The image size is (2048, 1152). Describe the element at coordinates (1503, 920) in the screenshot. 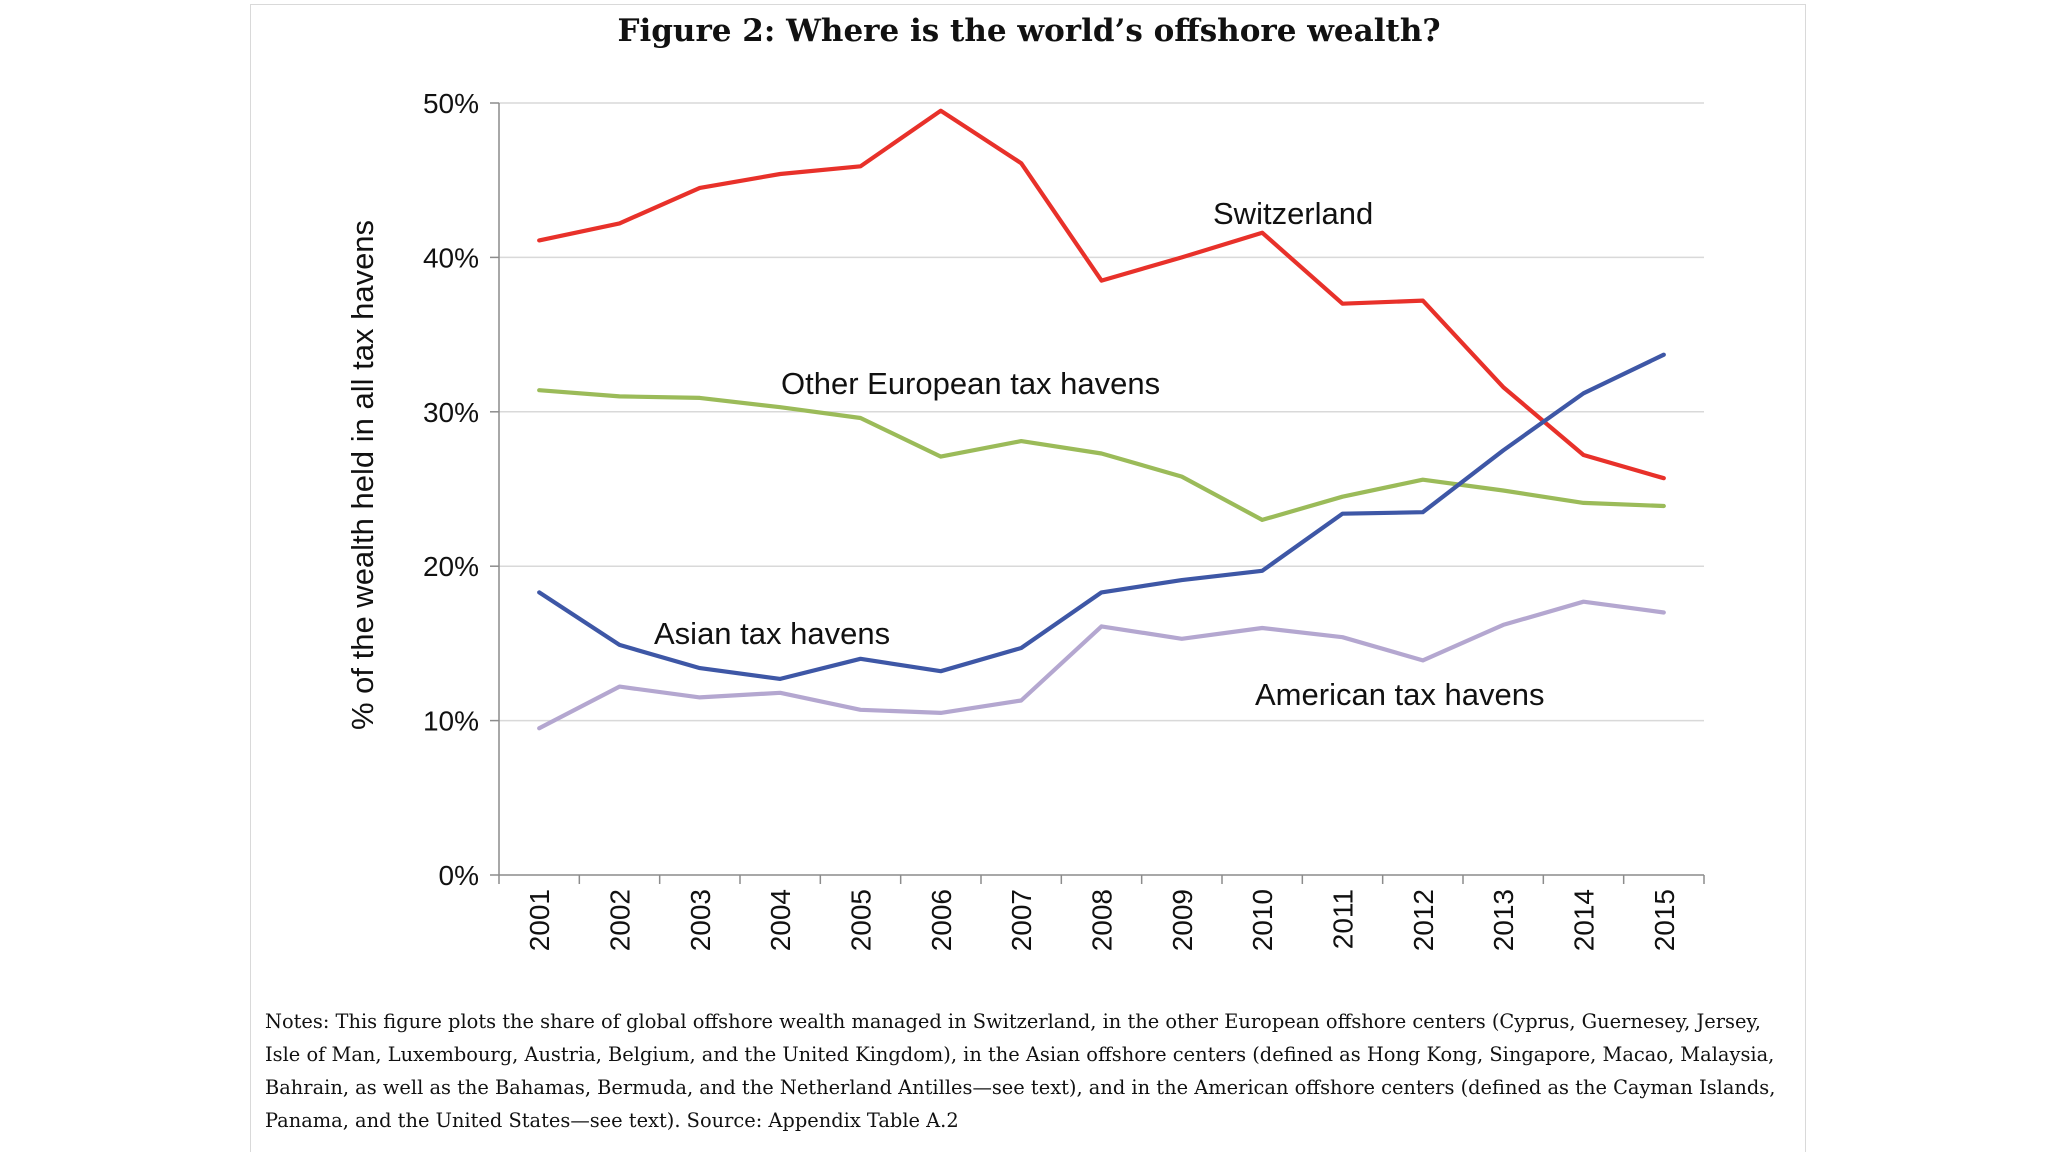

I see `x-tick-label: 2013` at that location.